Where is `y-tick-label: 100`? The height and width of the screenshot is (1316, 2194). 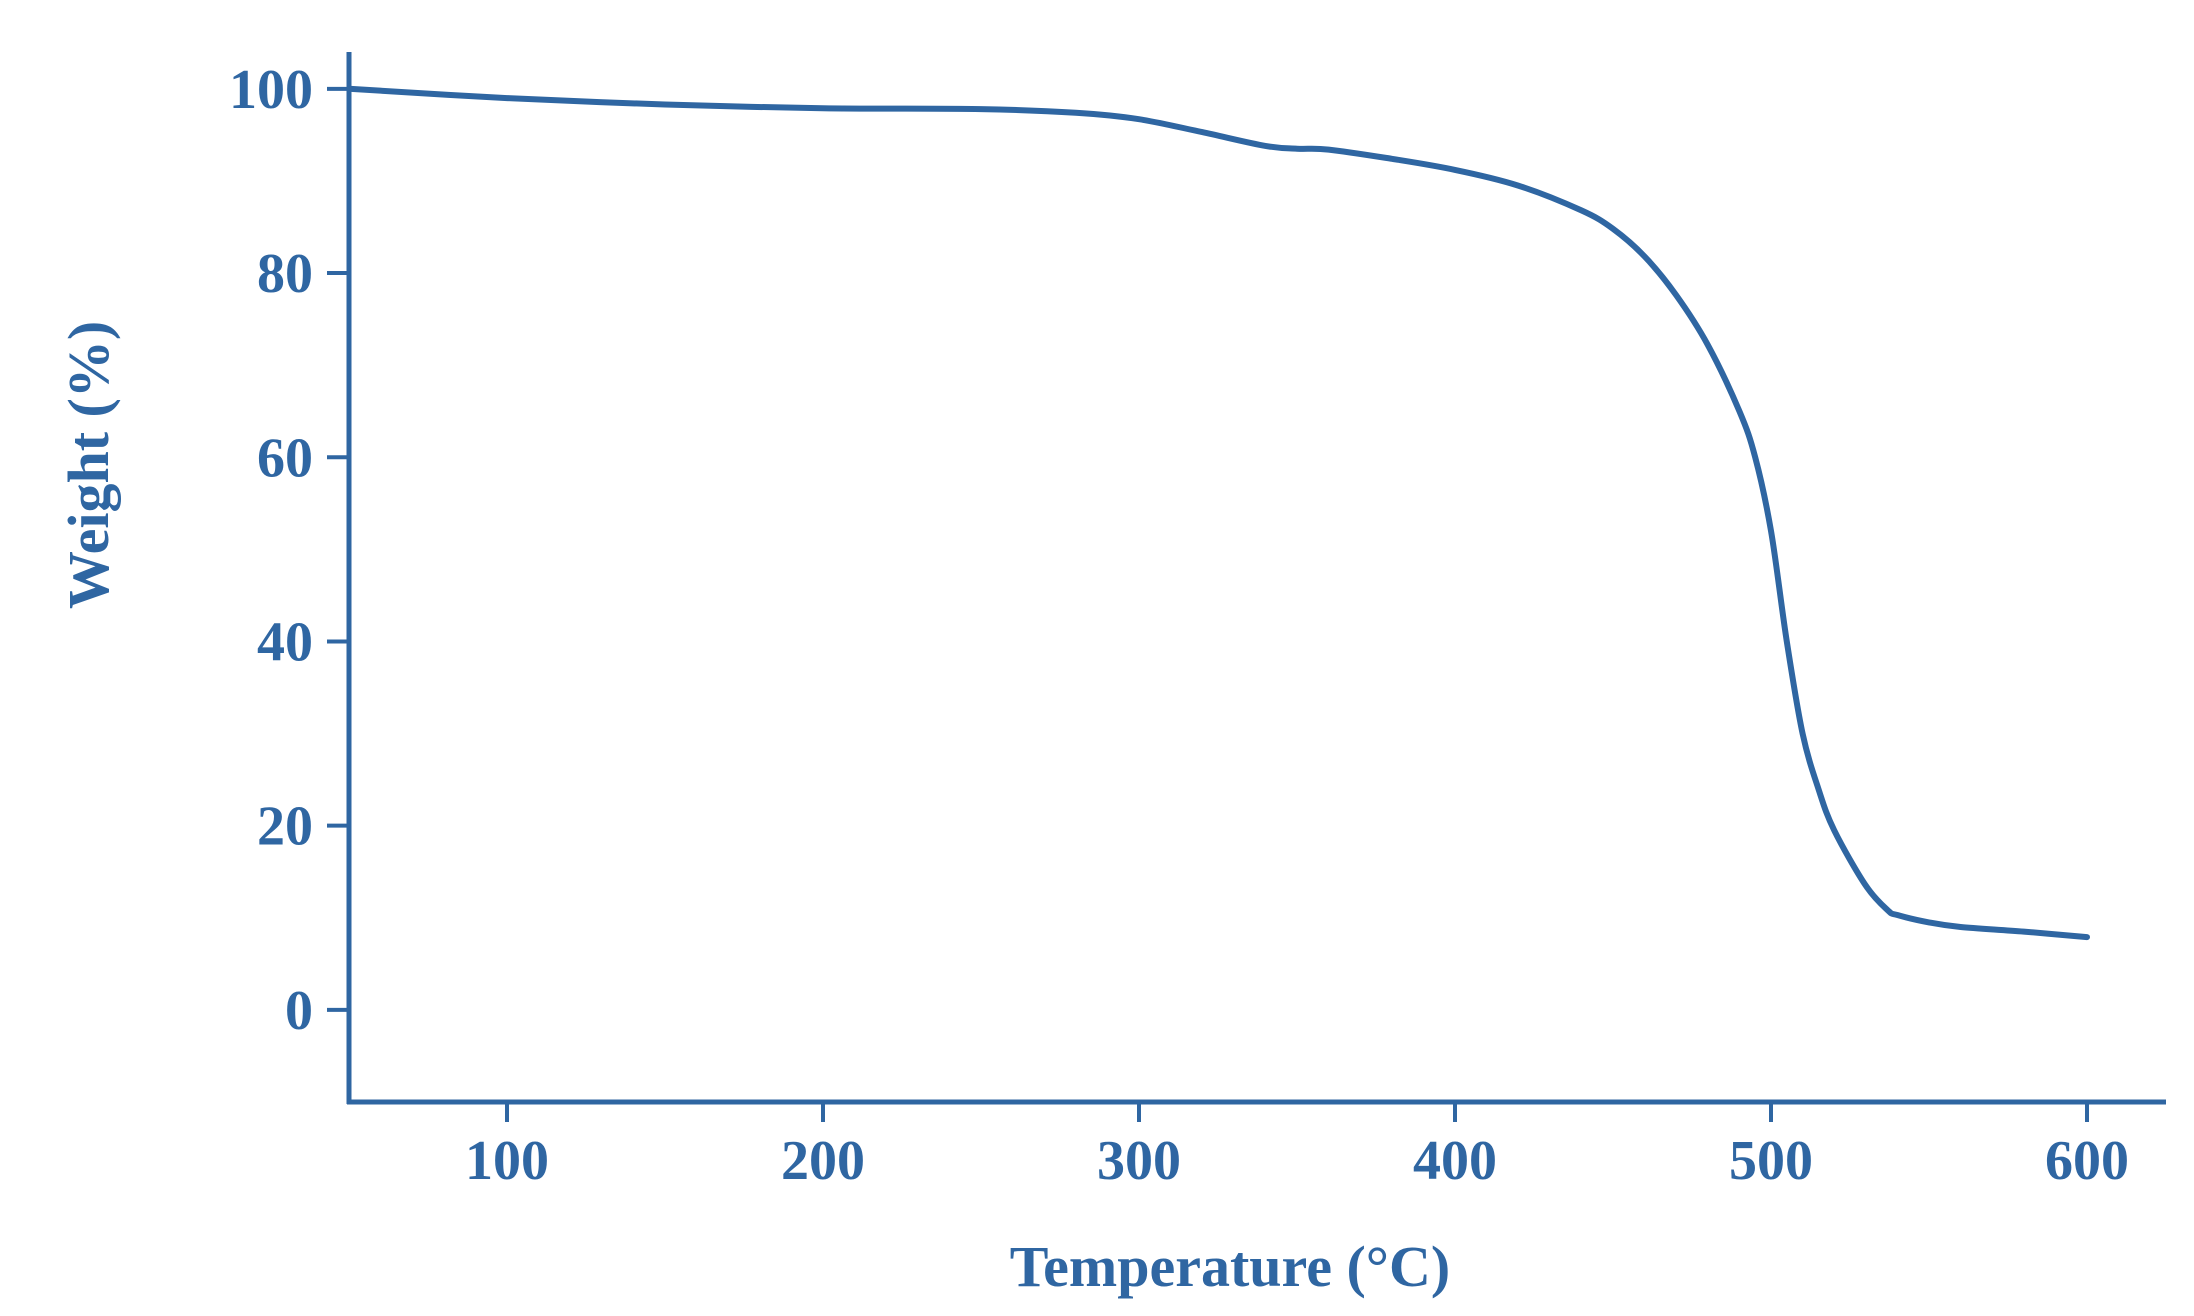 y-tick-label: 100 is located at coordinates (271, 90).